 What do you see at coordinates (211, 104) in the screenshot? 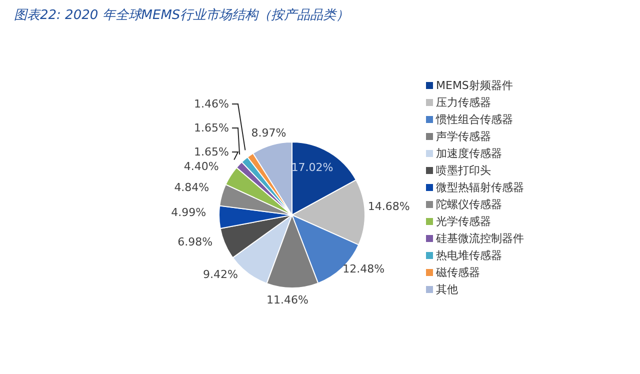
I see `data-label: 1.46%` at bounding box center [211, 104].